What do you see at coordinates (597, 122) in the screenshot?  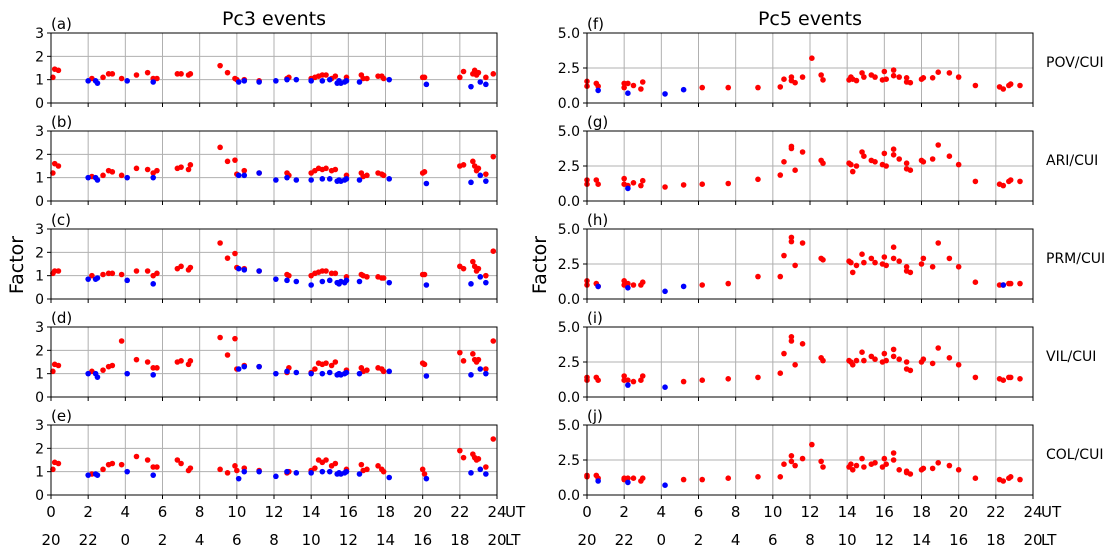 I see `panel-label: (g)` at bounding box center [597, 122].